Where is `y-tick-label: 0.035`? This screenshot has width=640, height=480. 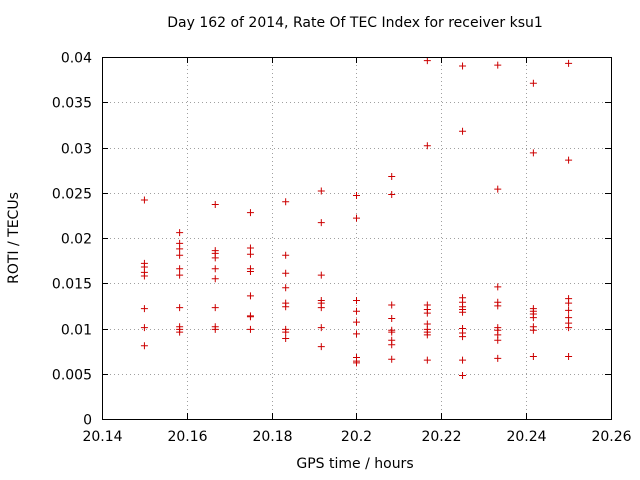
y-tick-label: 0.035 is located at coordinates (72, 104).